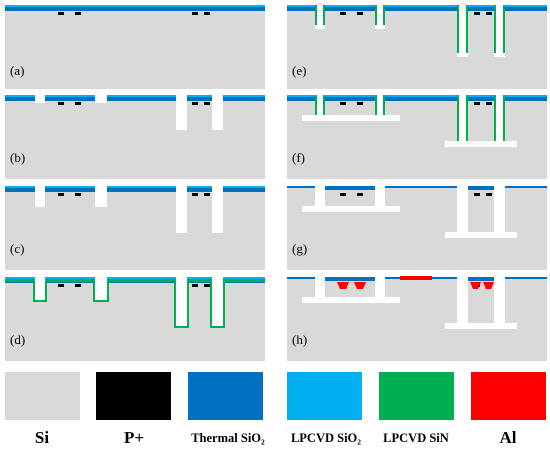 This screenshot has height=453, width=550. Describe the element at coordinates (416, 396) in the screenshot. I see `swatch-nitride` at that location.